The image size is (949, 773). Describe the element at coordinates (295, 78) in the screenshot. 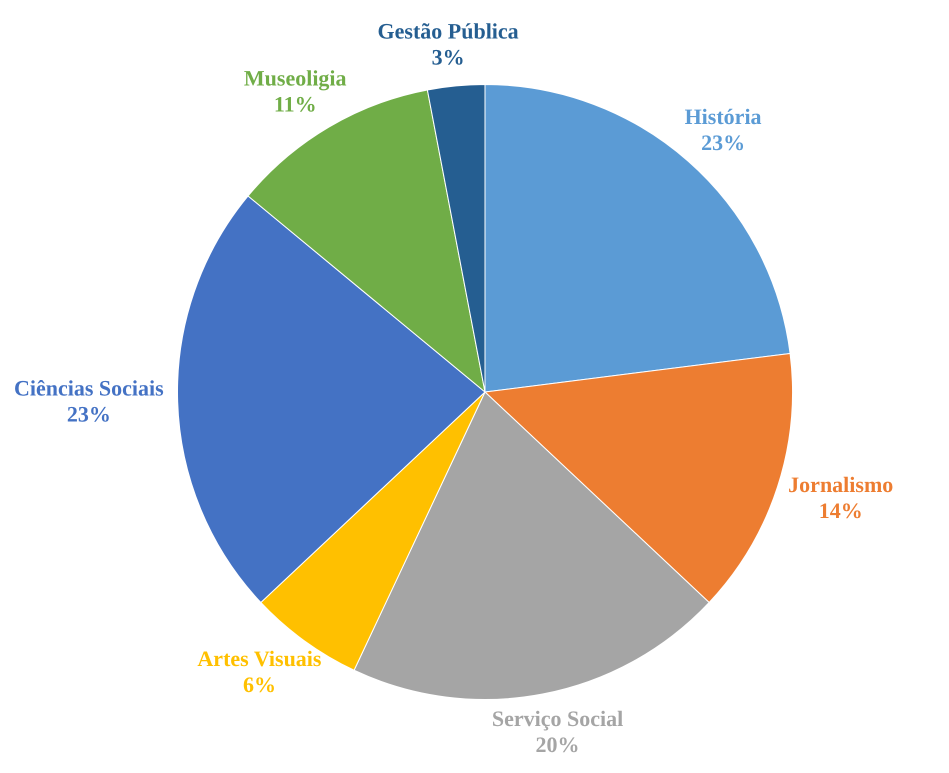

I see `slice-label: Museoligia` at that location.